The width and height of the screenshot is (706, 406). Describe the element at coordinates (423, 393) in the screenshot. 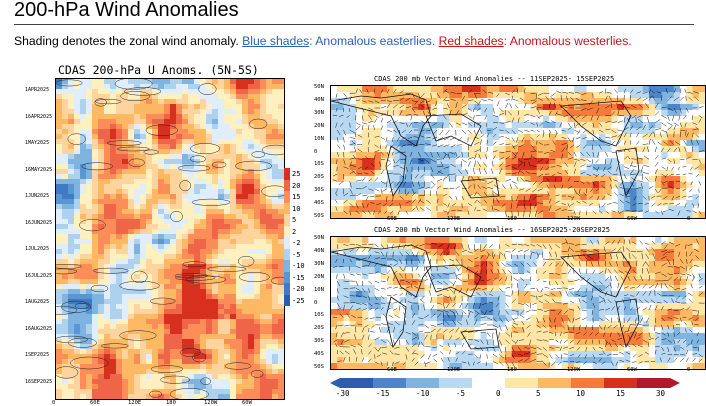

I see `bottom-colorbar-label: -10` at that location.